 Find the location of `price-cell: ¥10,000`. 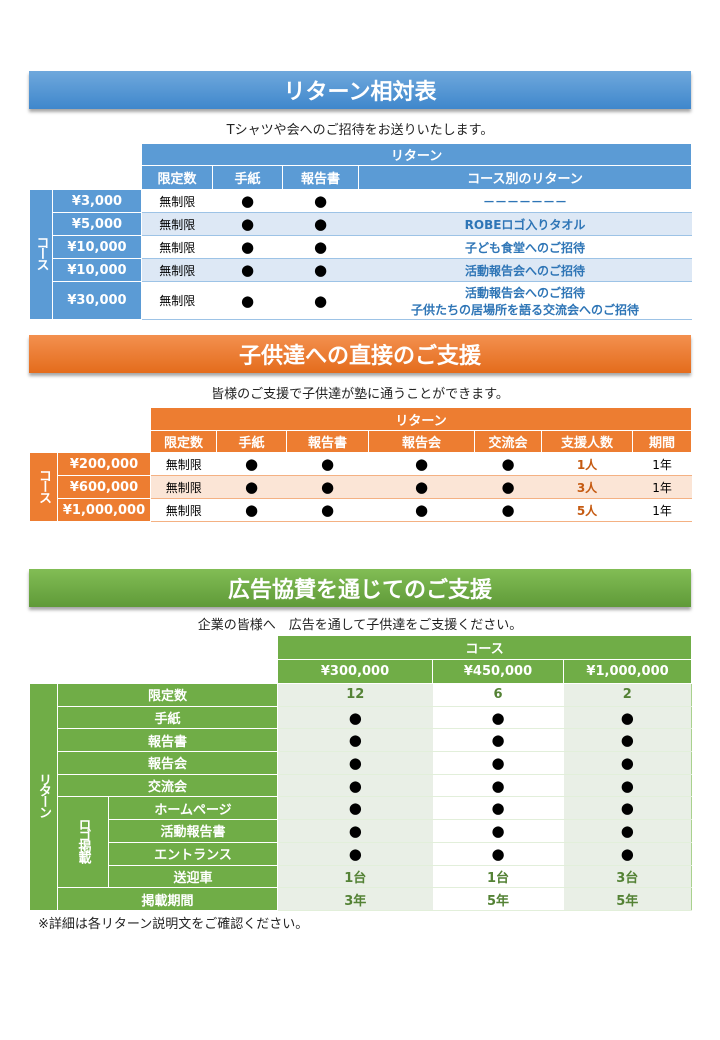

price-cell: ¥10,000 is located at coordinates (97, 270).